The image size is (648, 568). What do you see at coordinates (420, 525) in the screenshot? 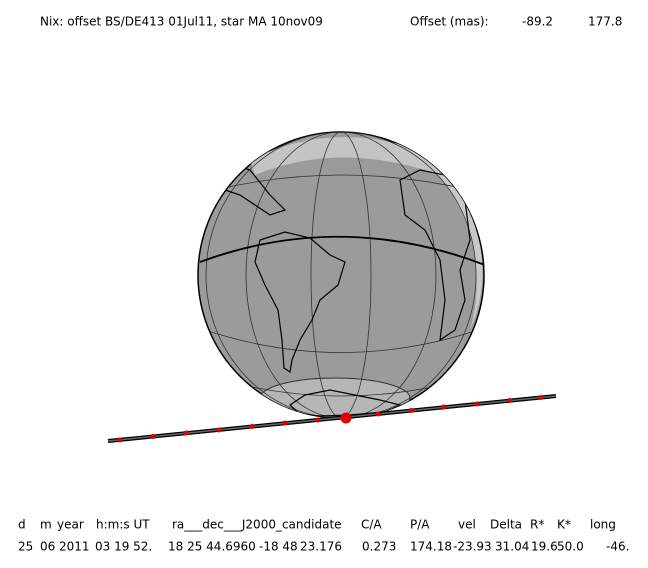
I see `column-header: P/A` at bounding box center [420, 525].